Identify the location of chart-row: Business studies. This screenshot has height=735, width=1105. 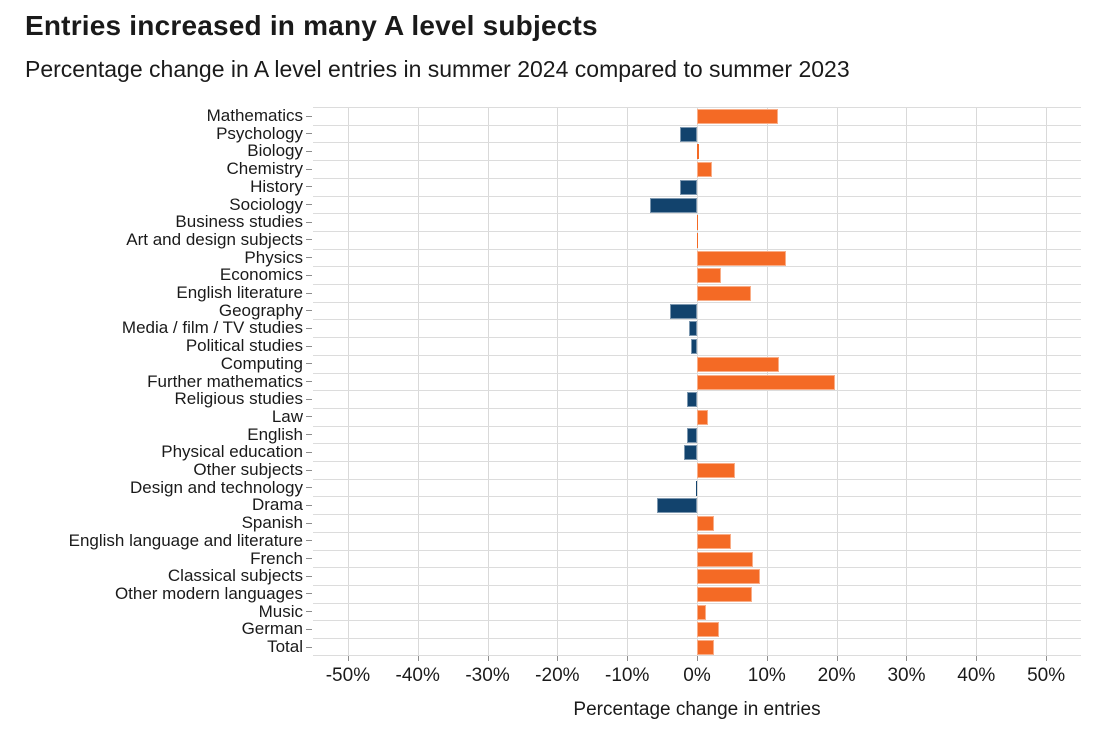
(540, 222).